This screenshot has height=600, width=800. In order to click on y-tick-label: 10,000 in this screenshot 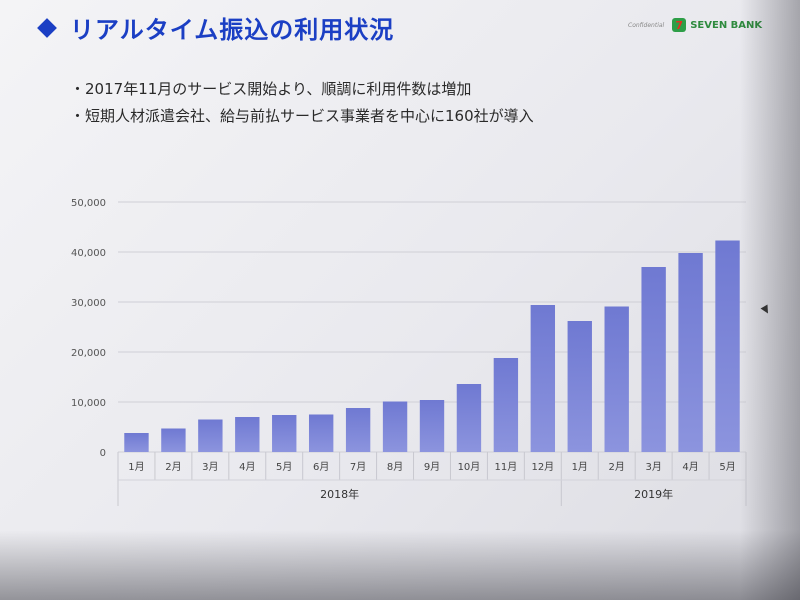, I will do `click(88, 403)`.